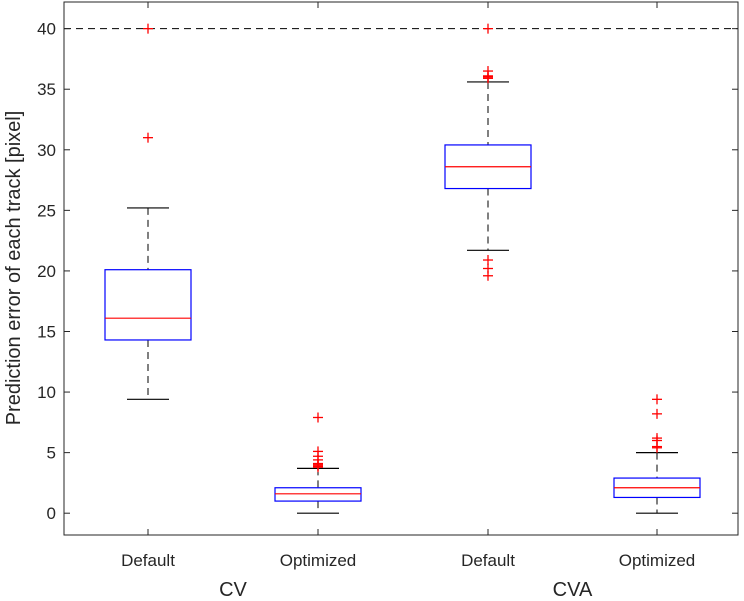  Describe the element at coordinates (14, 268) in the screenshot. I see `y-axis-label: Prediction error of each track [pixel]` at that location.